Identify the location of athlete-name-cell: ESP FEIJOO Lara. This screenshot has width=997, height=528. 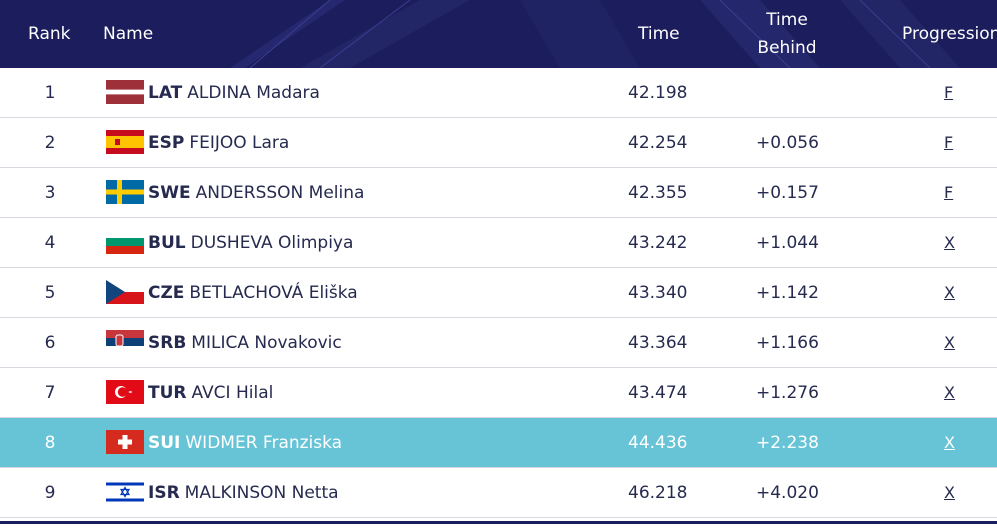
(218, 142).